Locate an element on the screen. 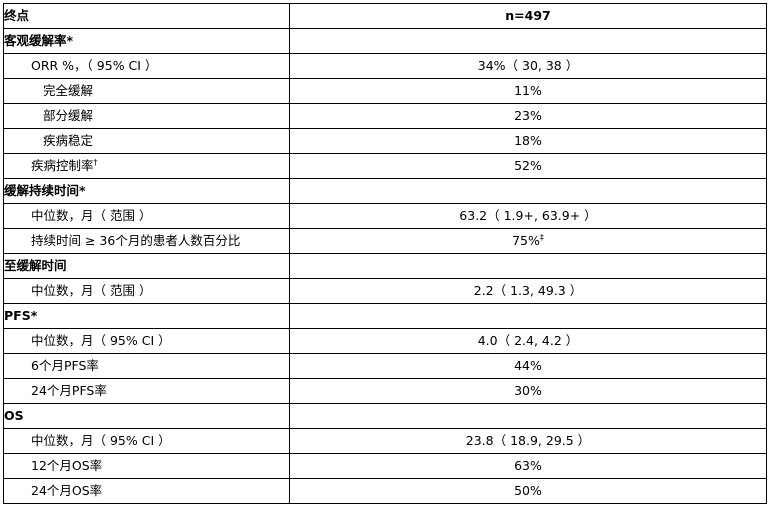 The height and width of the screenshot is (510, 769). row-label: 6个月PFS率 is located at coordinates (146, 366).